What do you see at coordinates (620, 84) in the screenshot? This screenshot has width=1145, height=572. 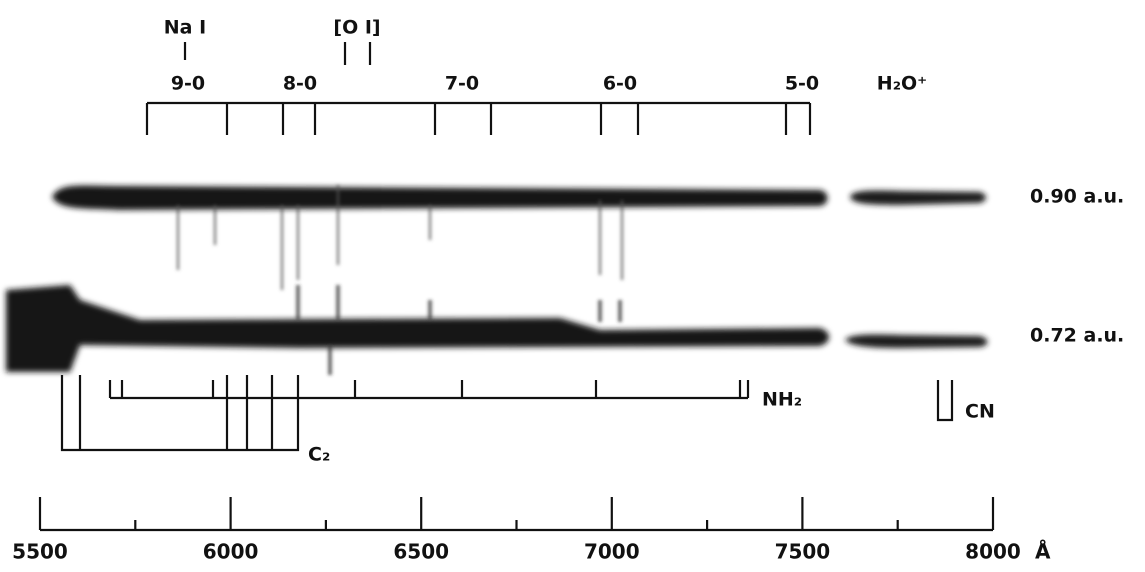 I see `band-label: 6-0` at bounding box center [620, 84].